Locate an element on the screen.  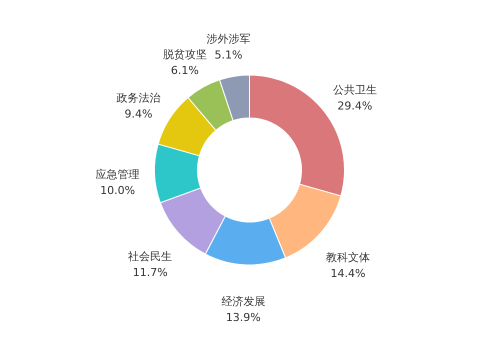
slice-label: 社会民生 is located at coordinates (150, 256).